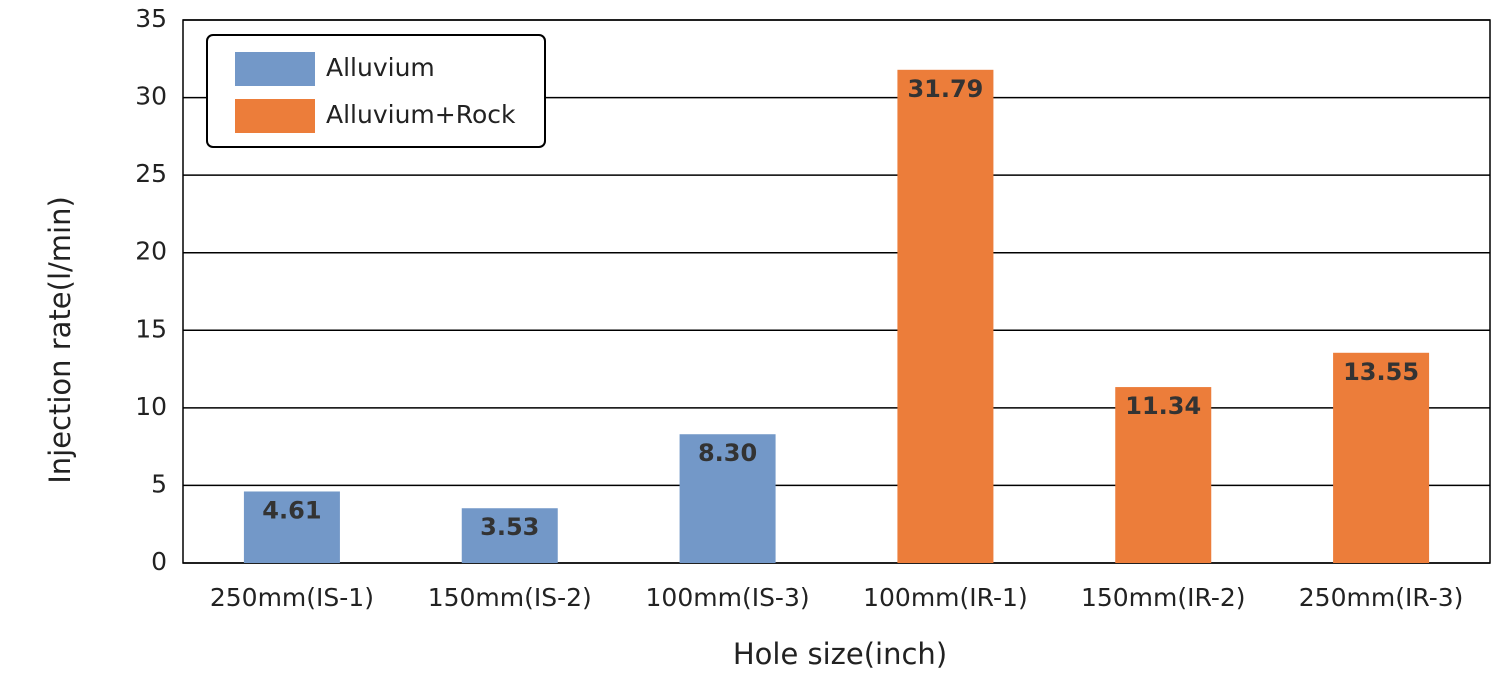  I want to click on value-label: 3.53, so click(509, 527).